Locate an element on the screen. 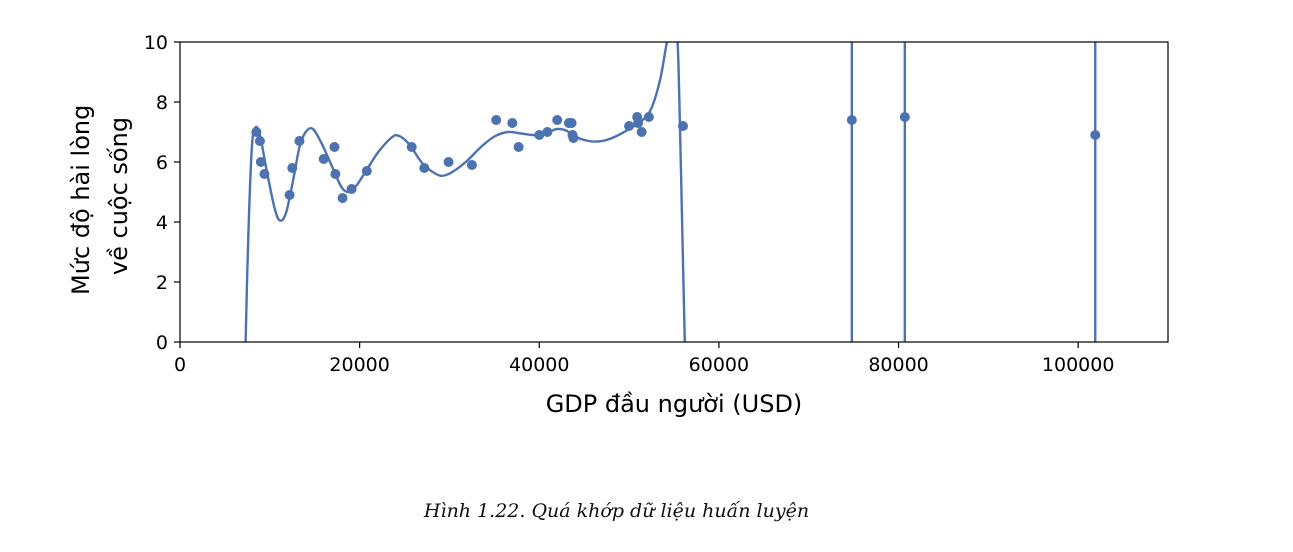 Image resolution: width=1293 pixels, height=552 pixels. x-tick-label-5: 100000 is located at coordinates (1078, 365).